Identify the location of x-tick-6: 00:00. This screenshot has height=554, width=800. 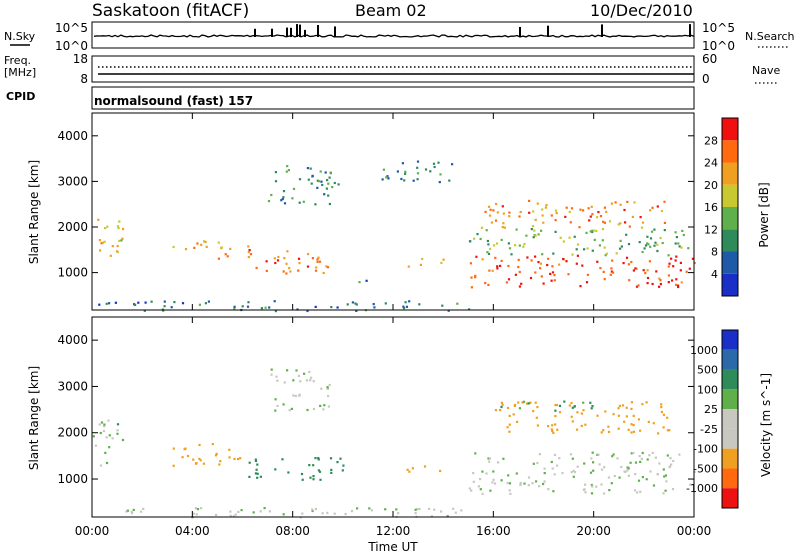
(694, 531).